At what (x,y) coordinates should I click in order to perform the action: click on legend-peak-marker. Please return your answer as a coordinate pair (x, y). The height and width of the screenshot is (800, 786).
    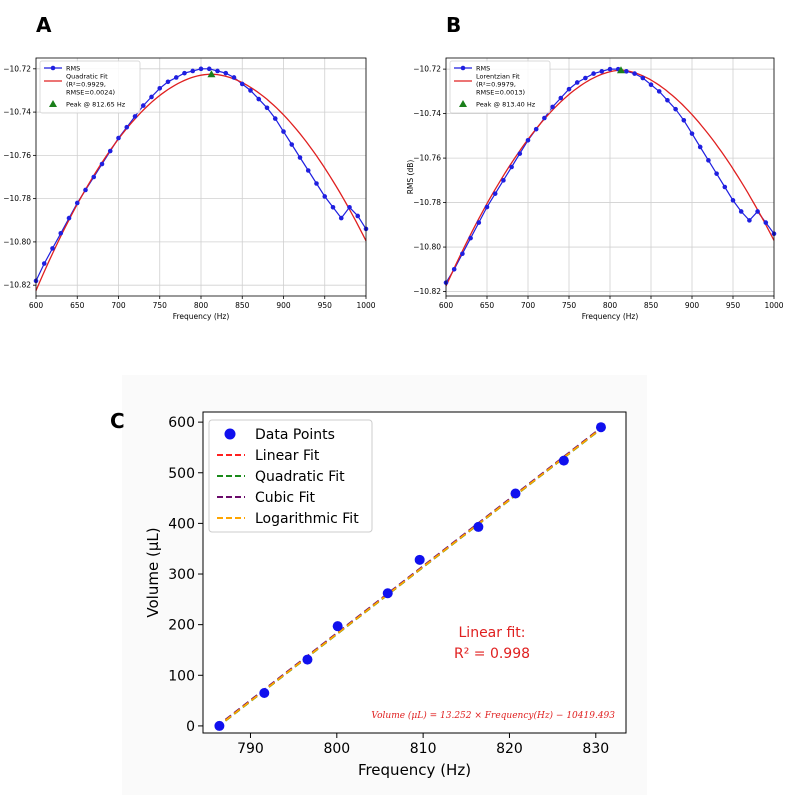
    Looking at the image, I should click on (53, 103).